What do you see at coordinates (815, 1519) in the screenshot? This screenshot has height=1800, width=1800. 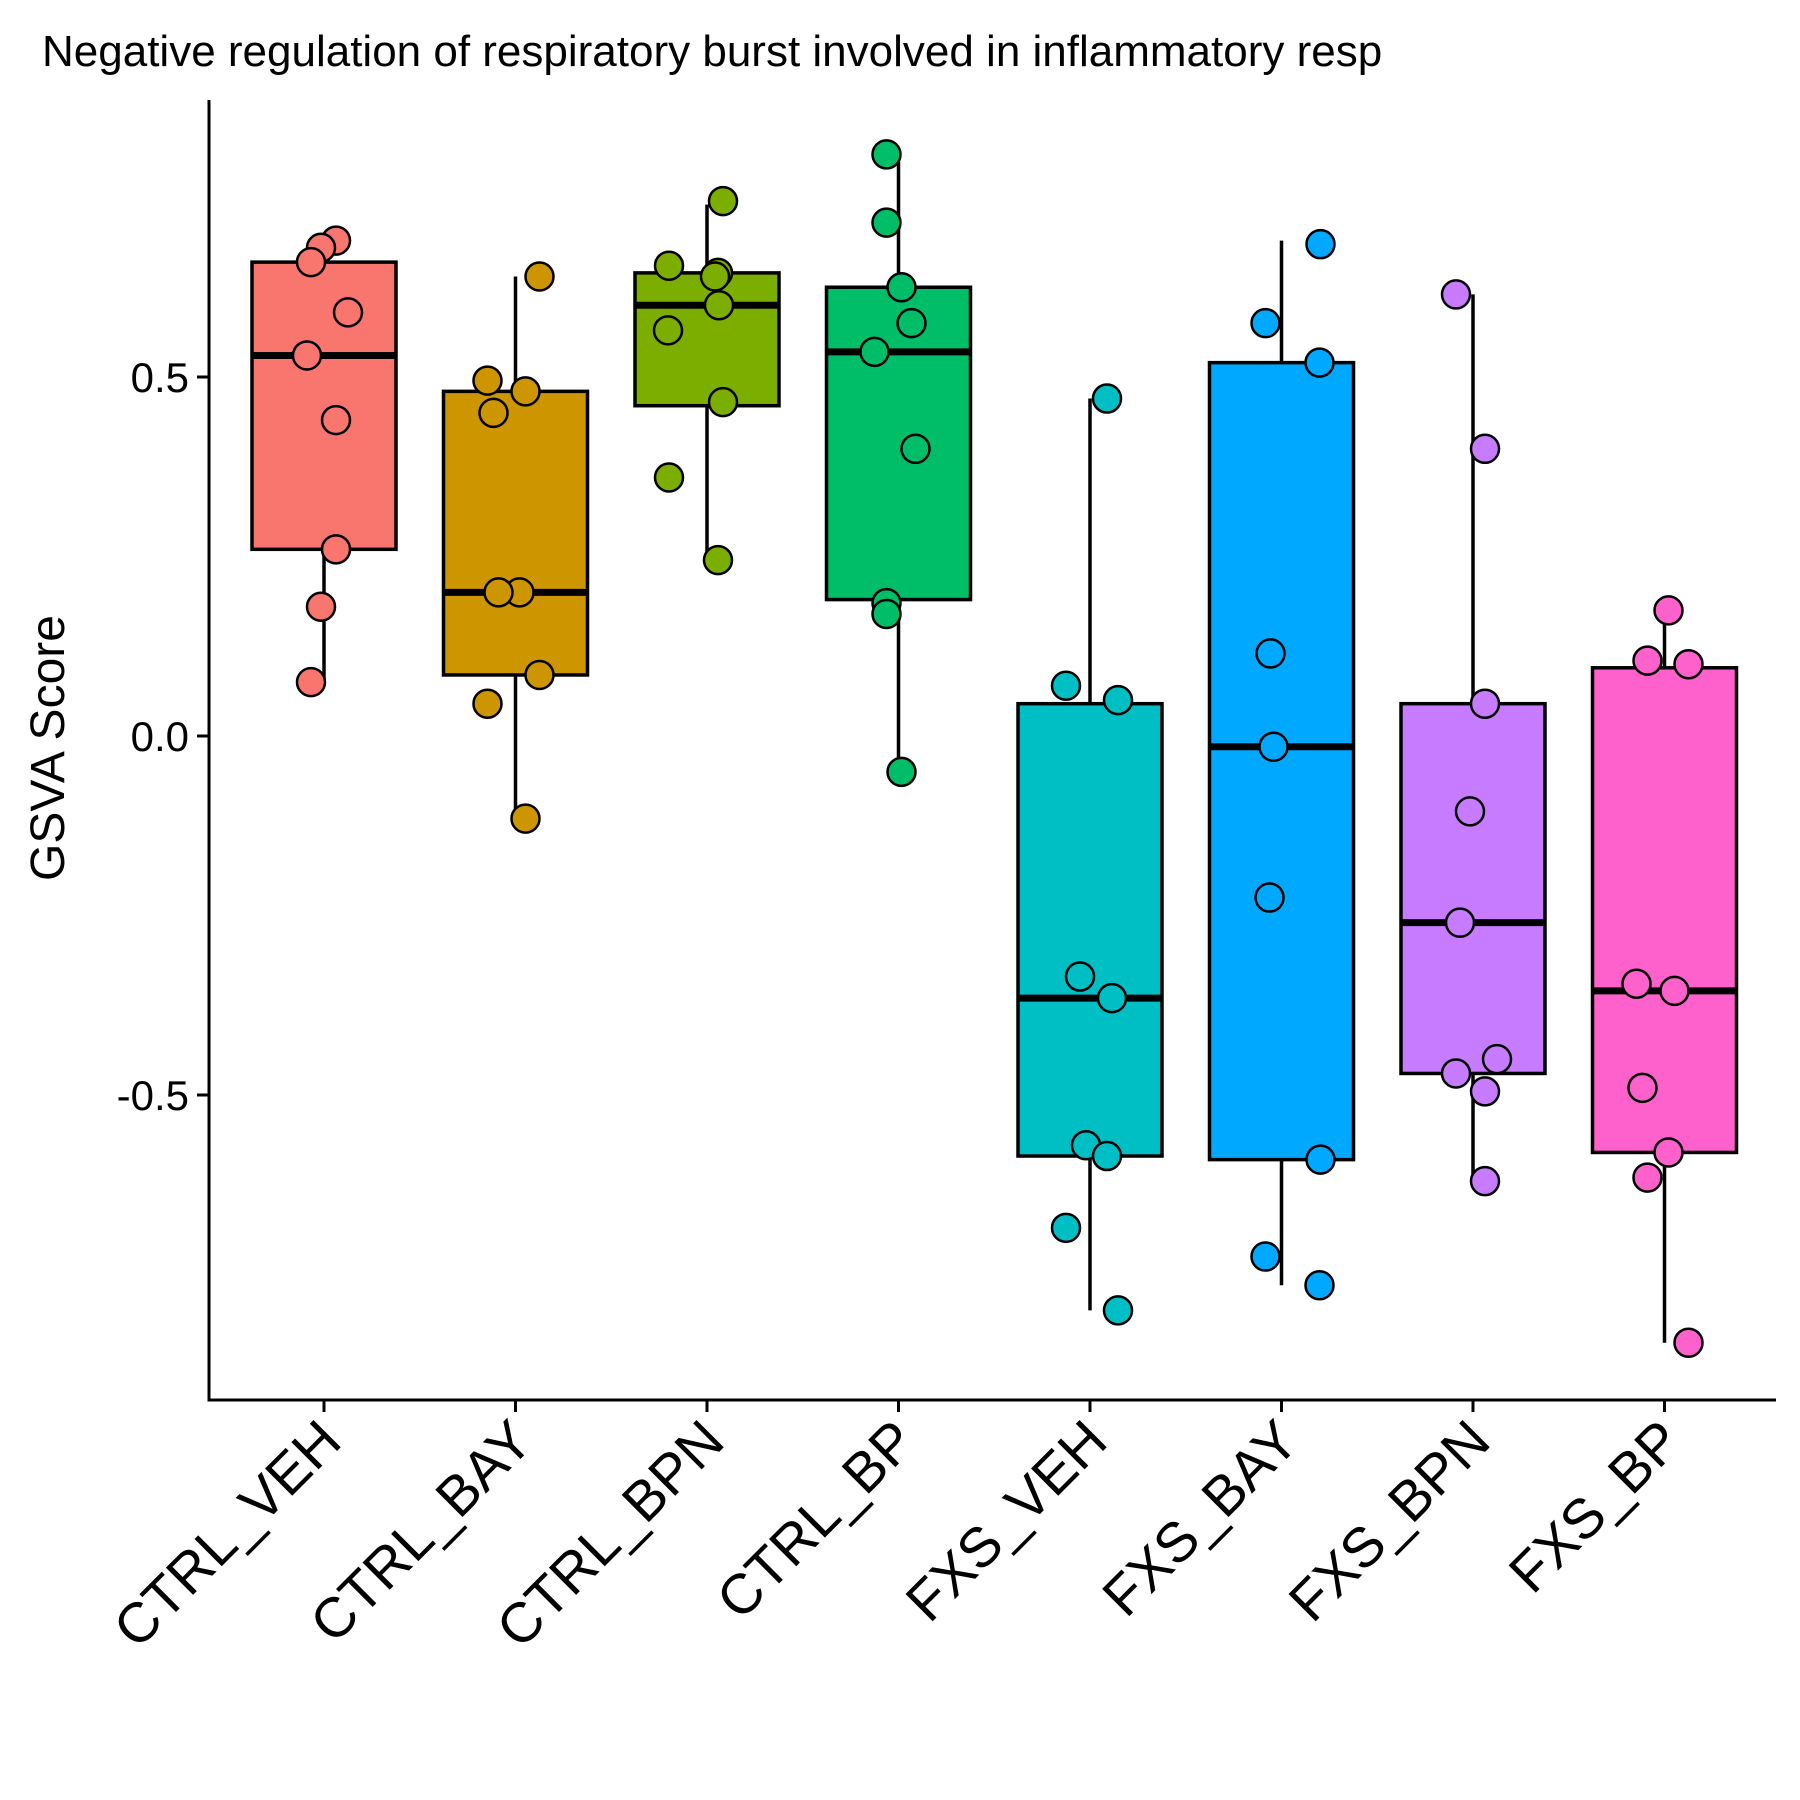 I see `x-tick-label: CTRL_BP` at bounding box center [815, 1519].